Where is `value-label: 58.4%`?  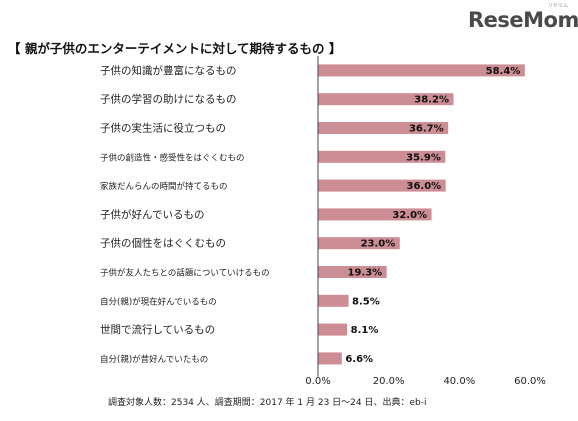
value-label: 58.4% is located at coordinates (503, 71).